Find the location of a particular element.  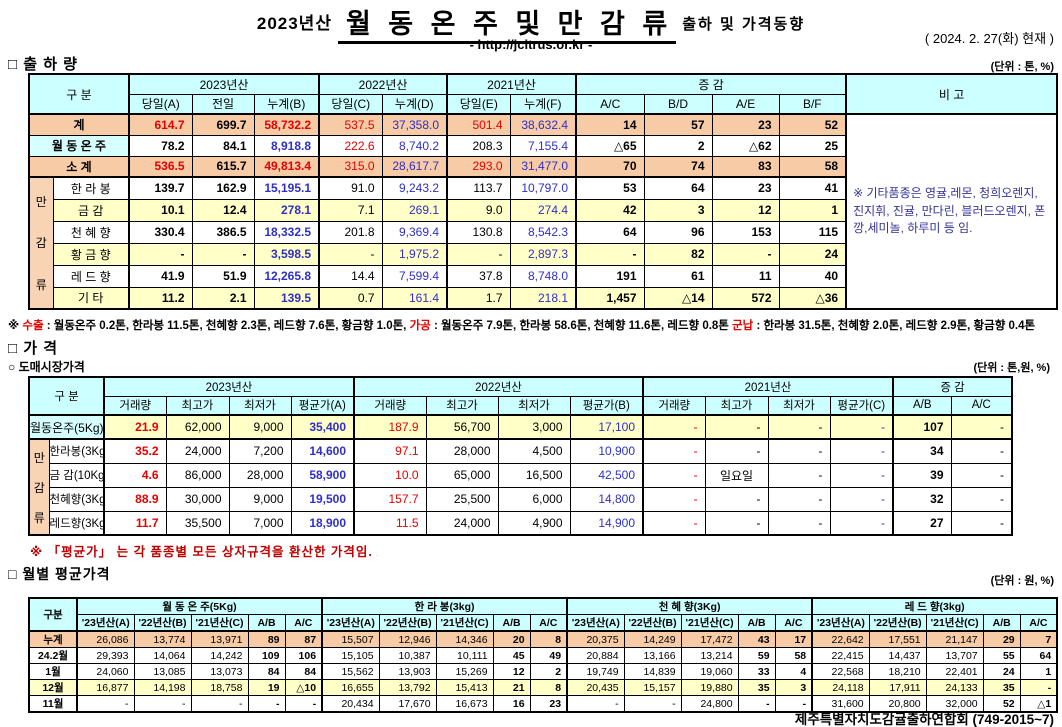

cell: 41.9 is located at coordinates (160, 276).